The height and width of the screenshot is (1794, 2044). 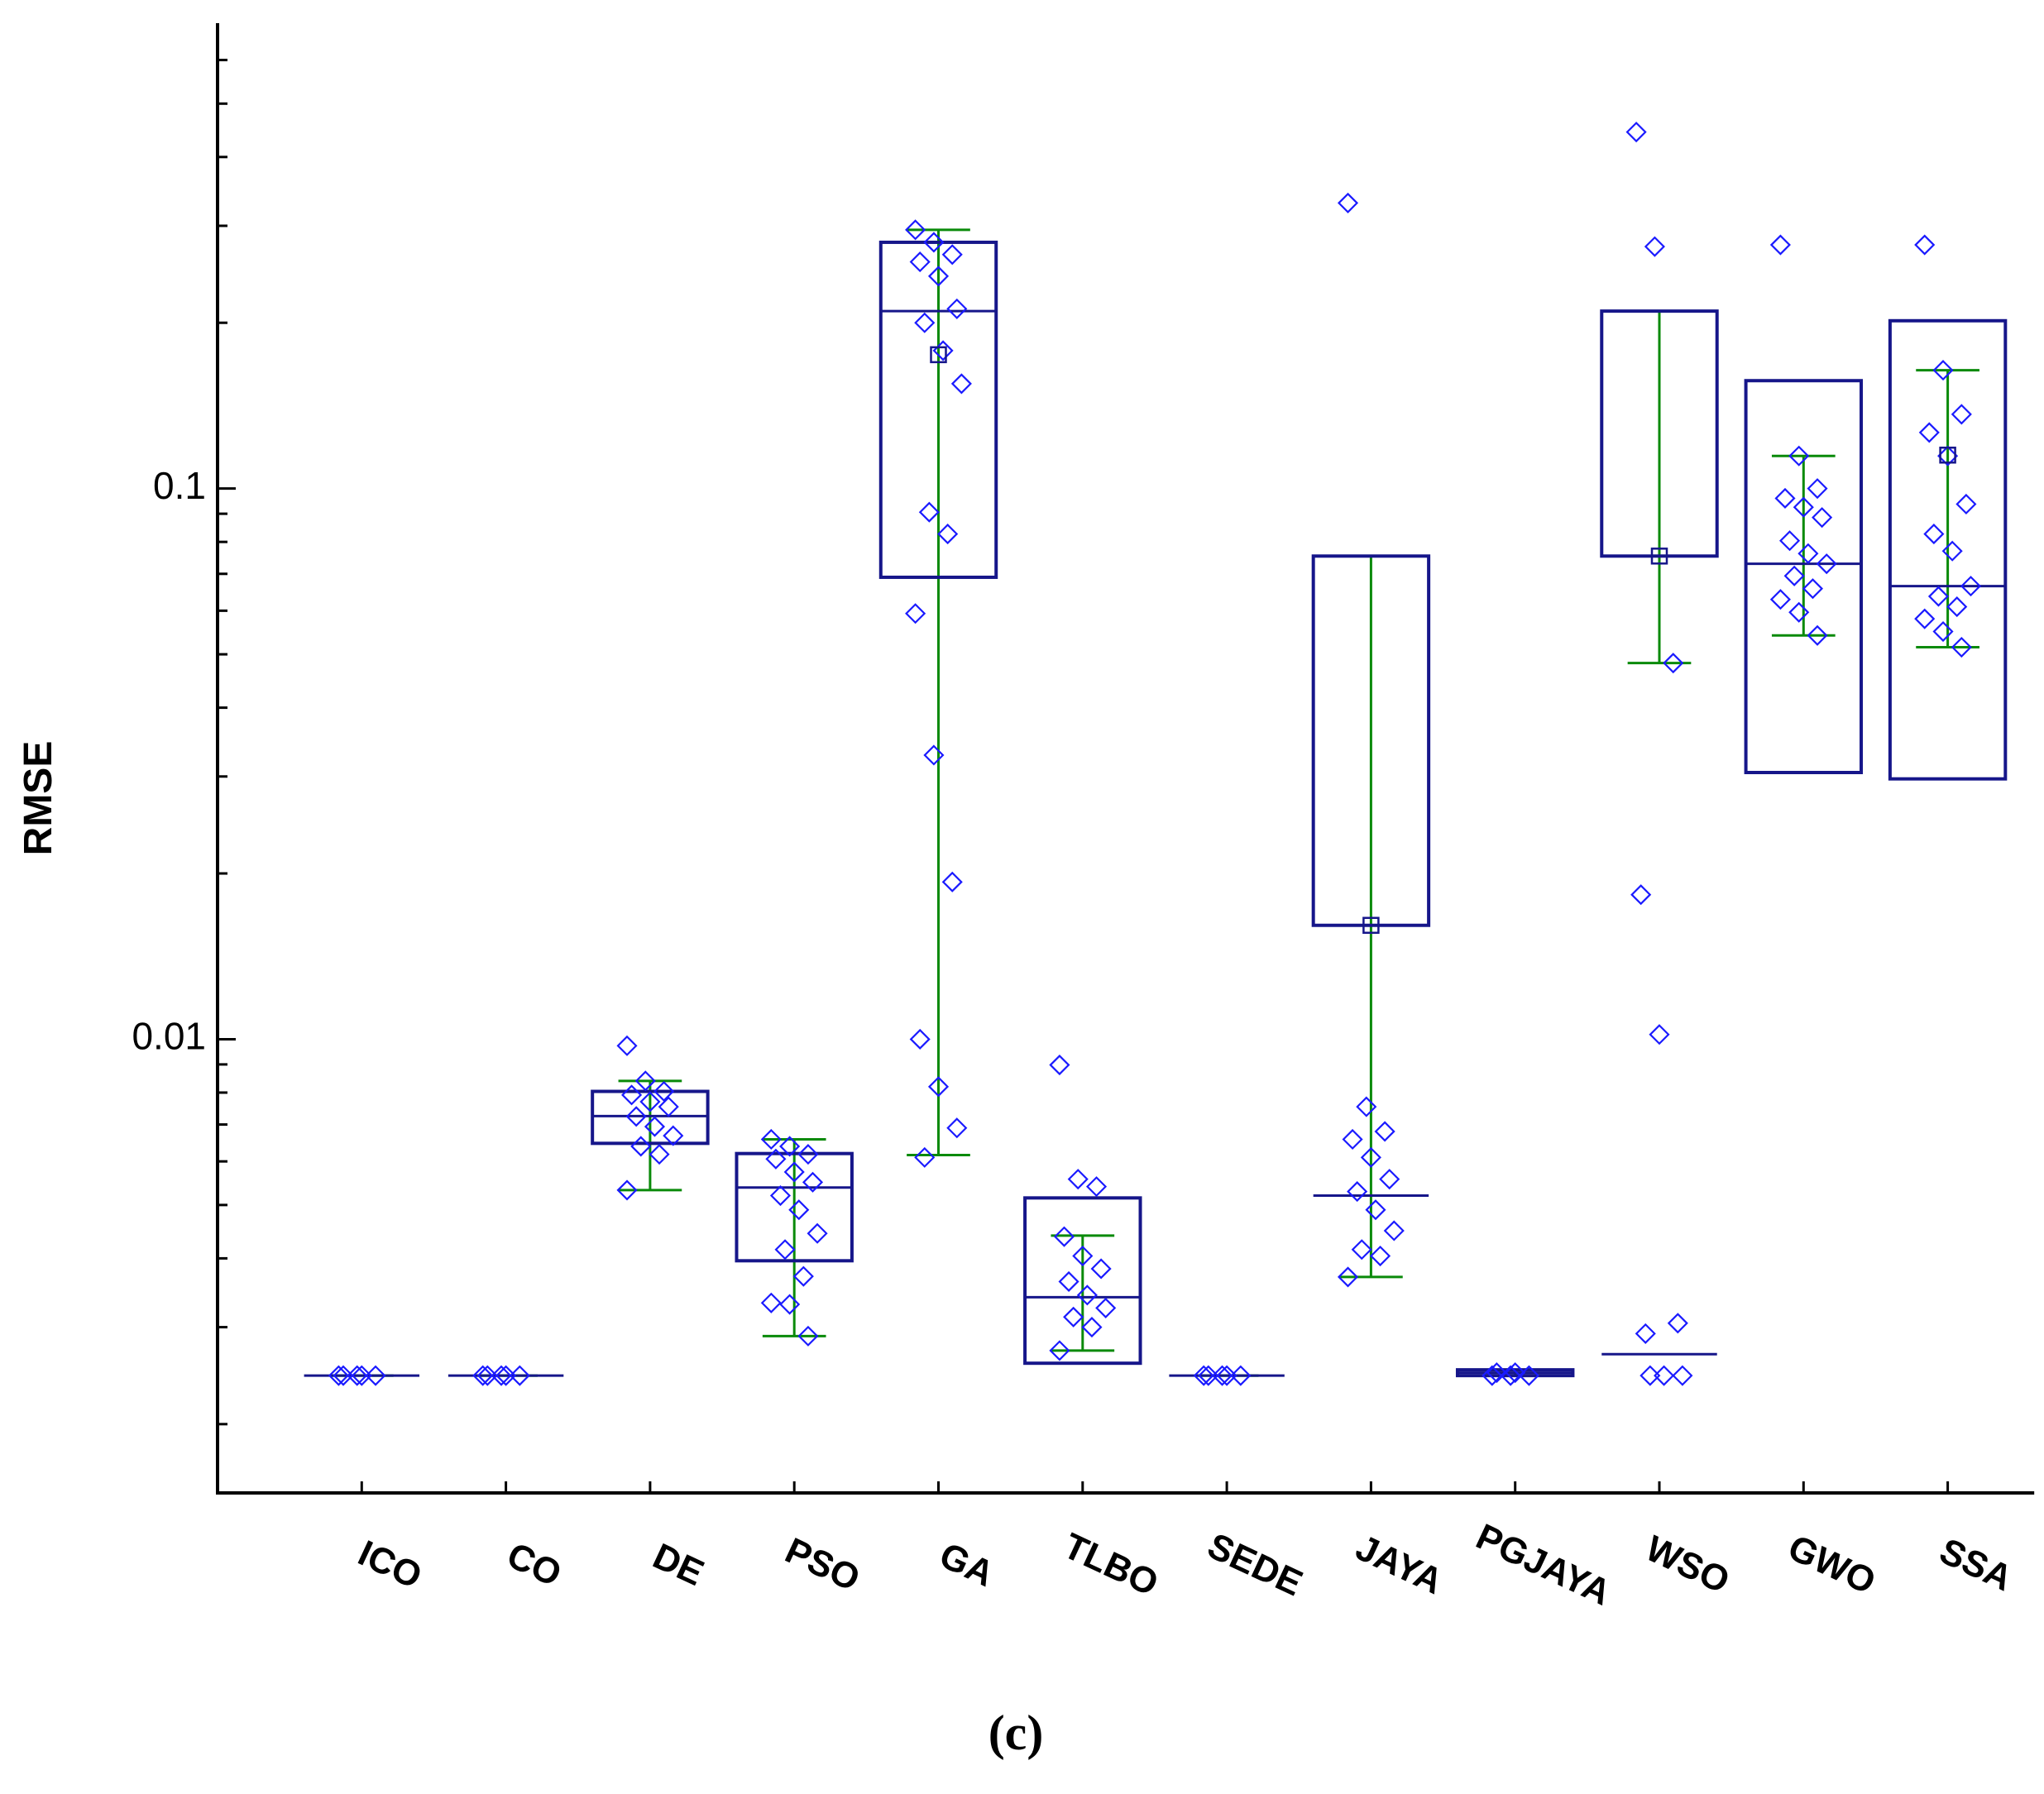 I want to click on y-tick-label: 0.1, so click(x=179, y=485).